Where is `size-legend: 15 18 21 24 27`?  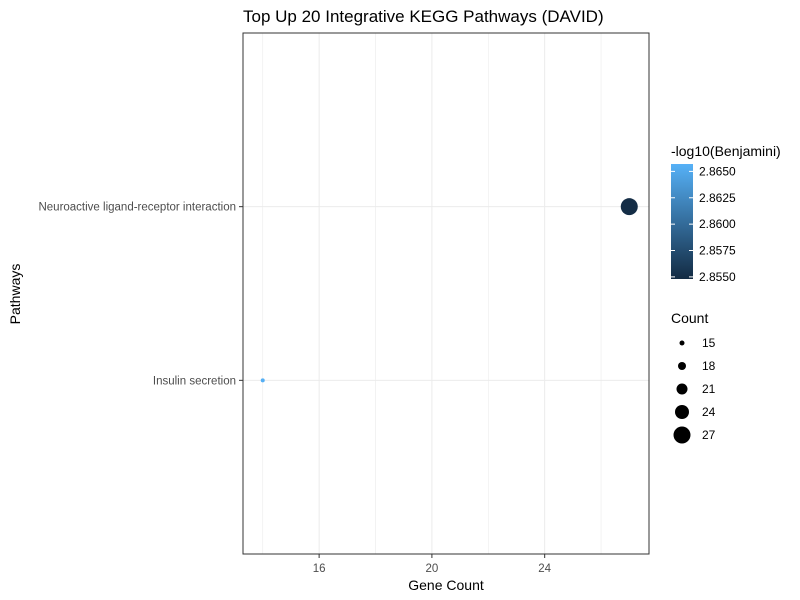 size-legend: 15 18 21 24 27 is located at coordinates (694, 390).